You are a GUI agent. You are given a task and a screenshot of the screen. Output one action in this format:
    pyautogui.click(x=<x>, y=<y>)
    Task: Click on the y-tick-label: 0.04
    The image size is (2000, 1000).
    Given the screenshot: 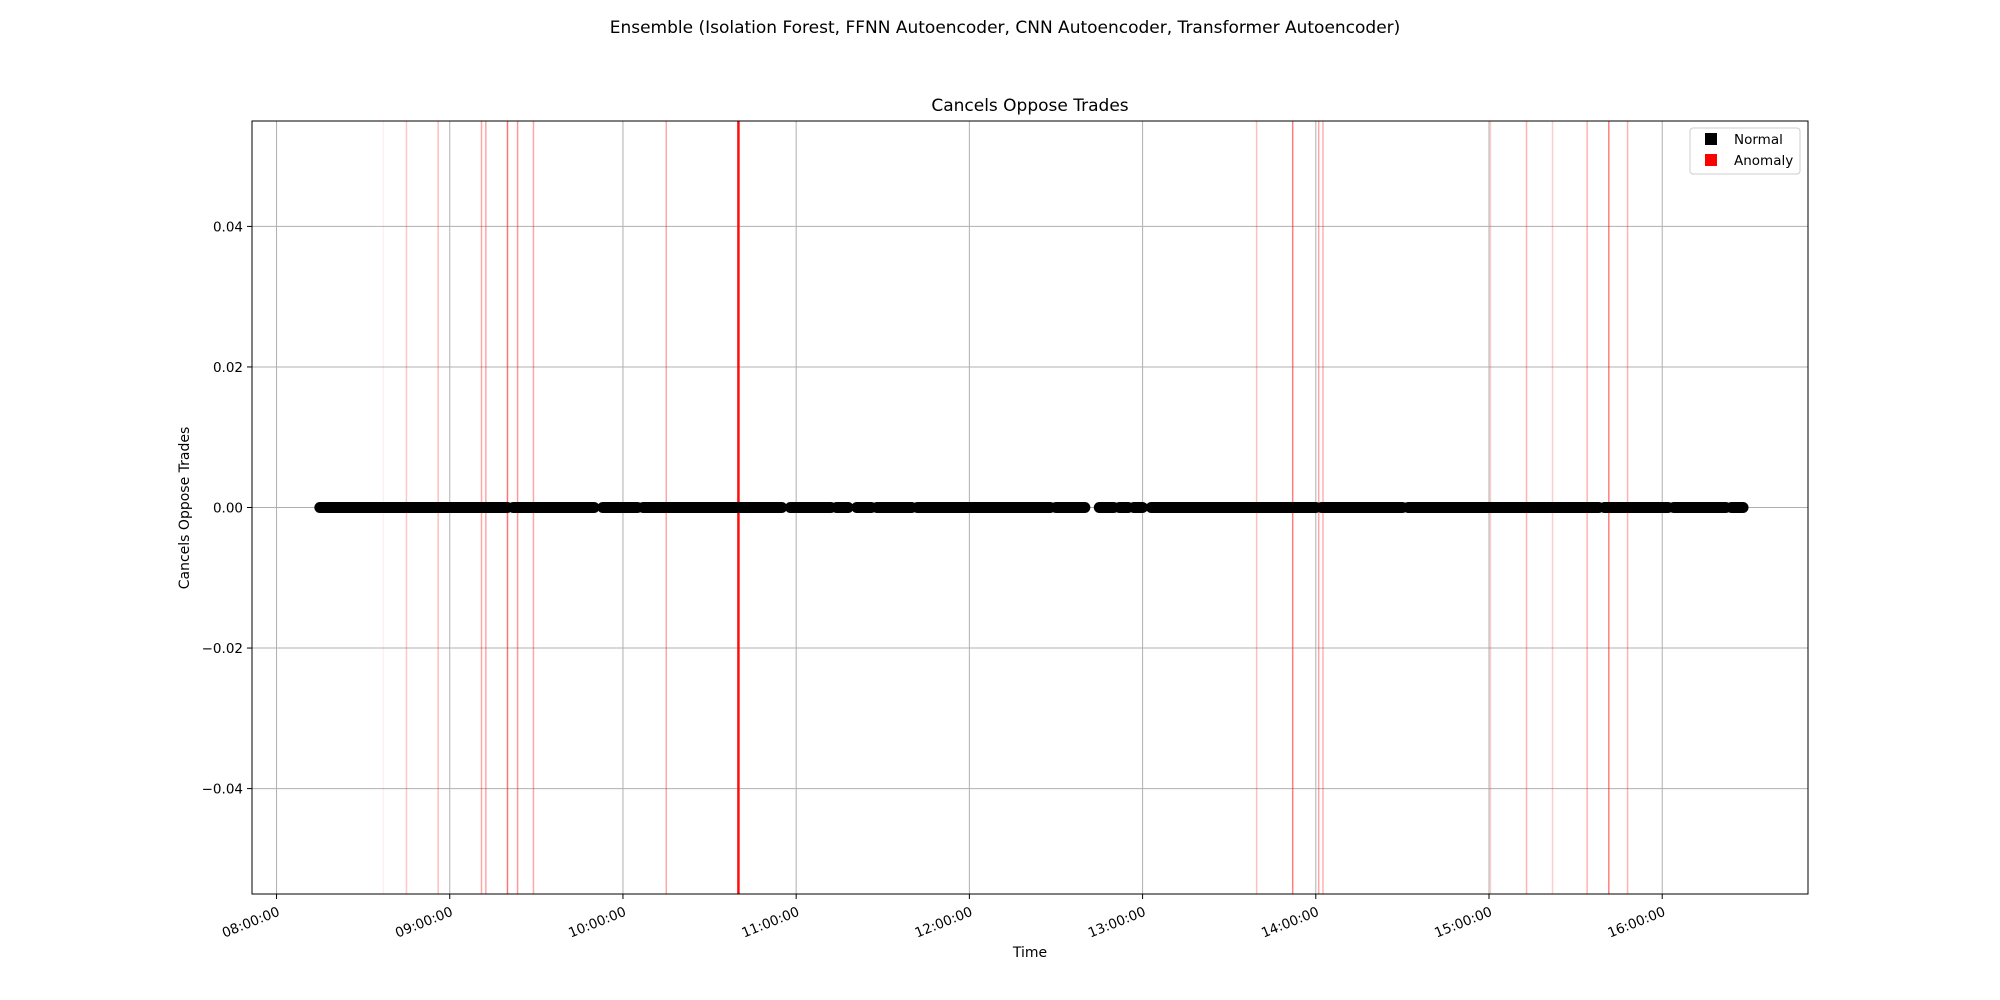 What is the action you would take?
    pyautogui.click(x=228, y=227)
    